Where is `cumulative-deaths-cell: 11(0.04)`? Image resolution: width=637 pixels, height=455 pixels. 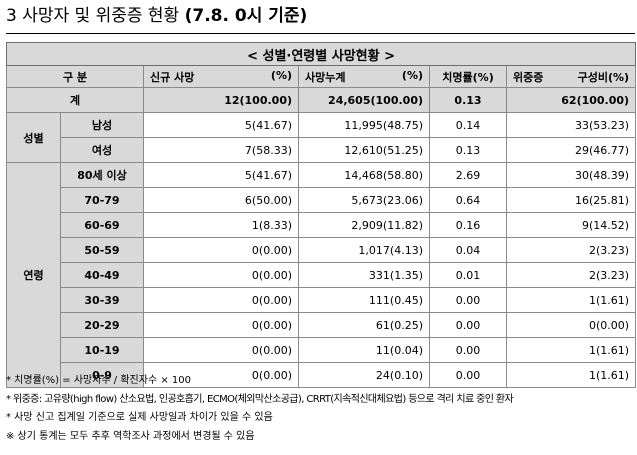 cumulative-deaths-cell: 11(0.04) is located at coordinates (364, 350).